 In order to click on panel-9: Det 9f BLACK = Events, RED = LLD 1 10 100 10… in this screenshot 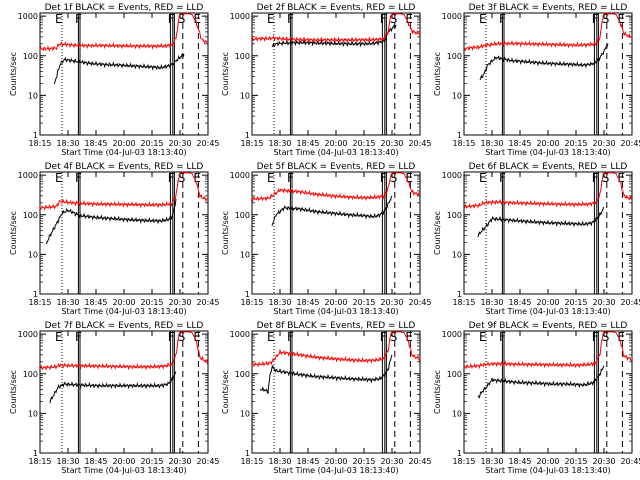, I will do `click(536, 398)`.